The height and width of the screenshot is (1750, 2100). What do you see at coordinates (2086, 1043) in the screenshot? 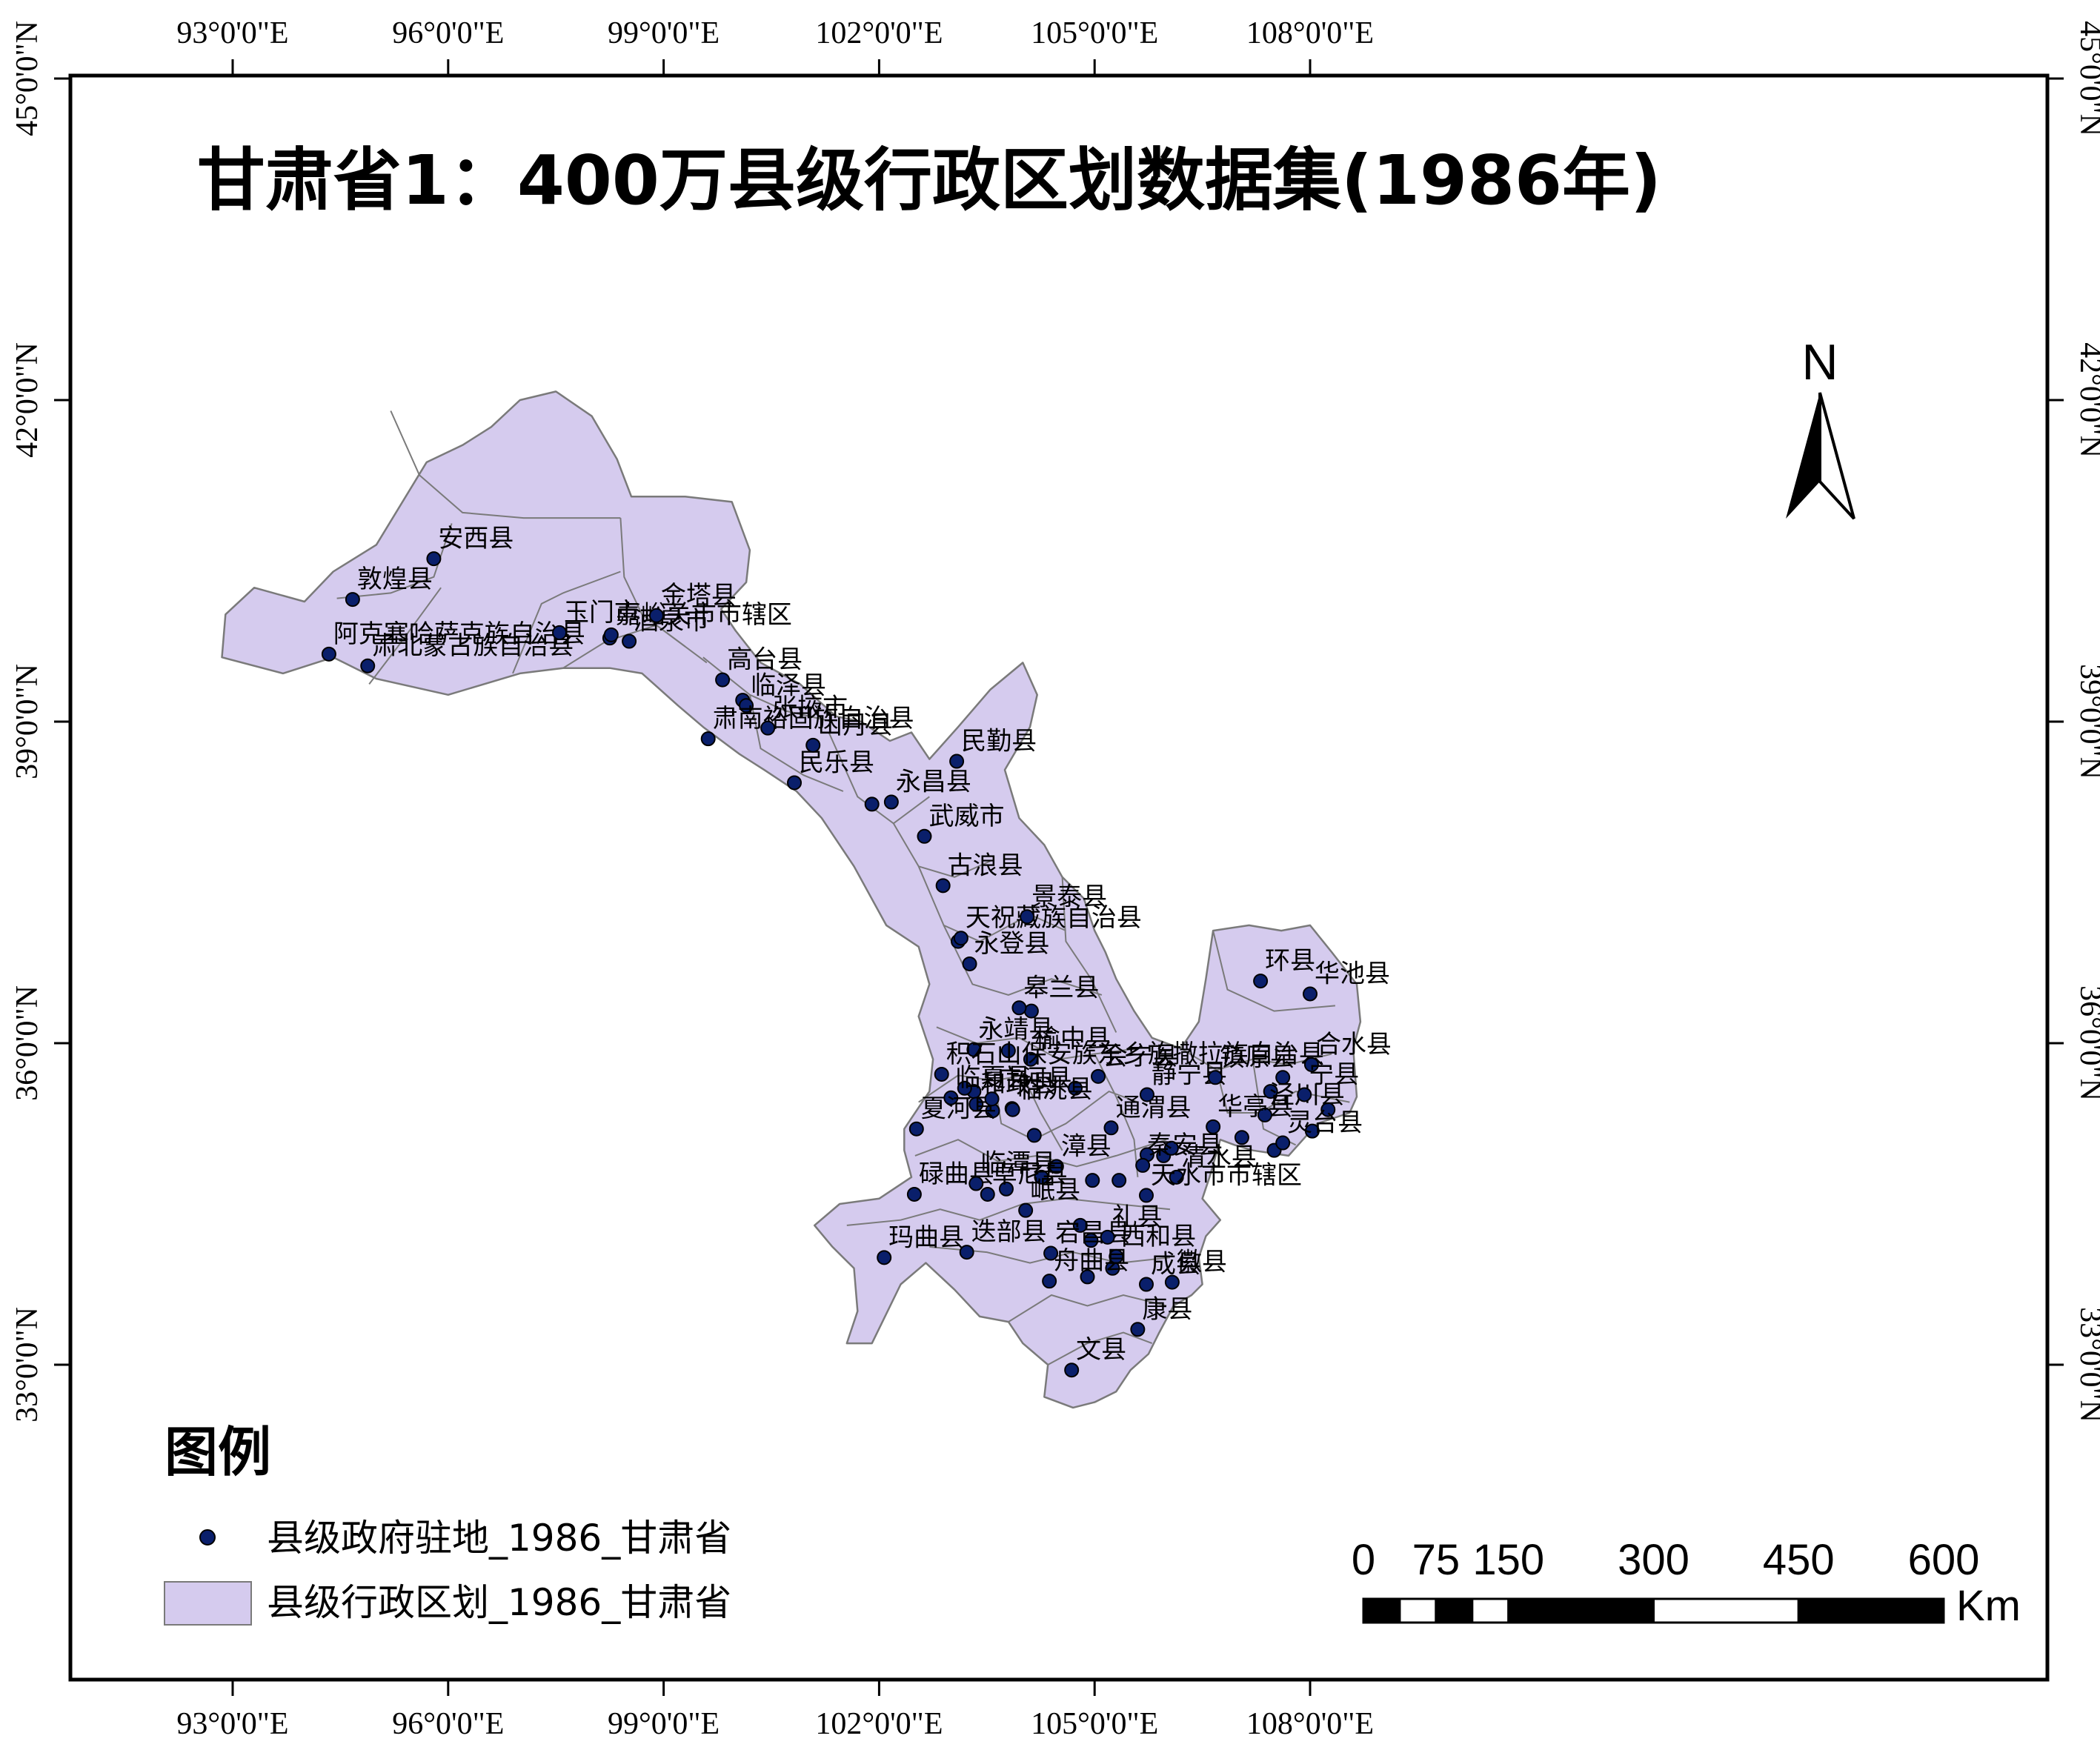
I see `lat-label-right: 36°0'0"N` at bounding box center [2086, 1043].